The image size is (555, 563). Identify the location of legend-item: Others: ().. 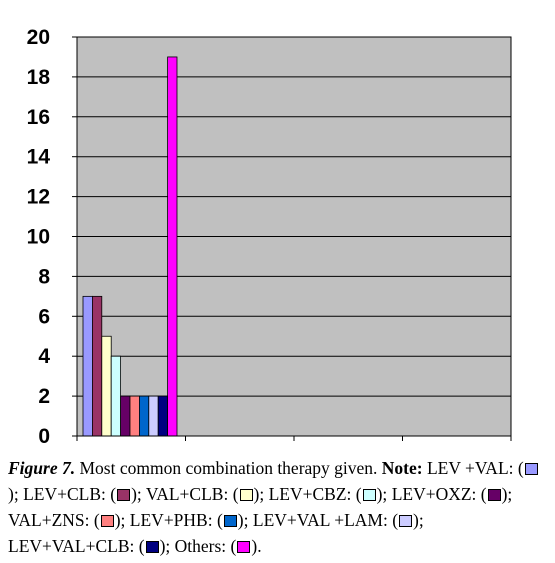
(218, 546).